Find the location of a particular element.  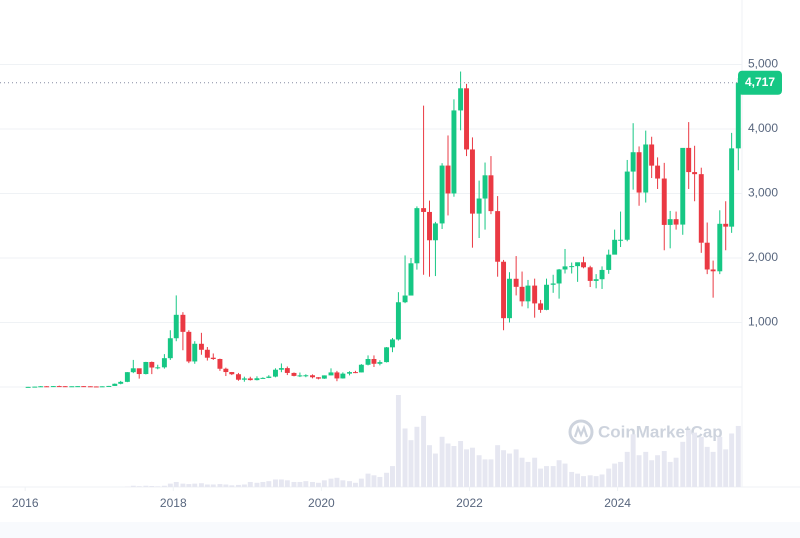

watermark-logo is located at coordinates (581, 432).